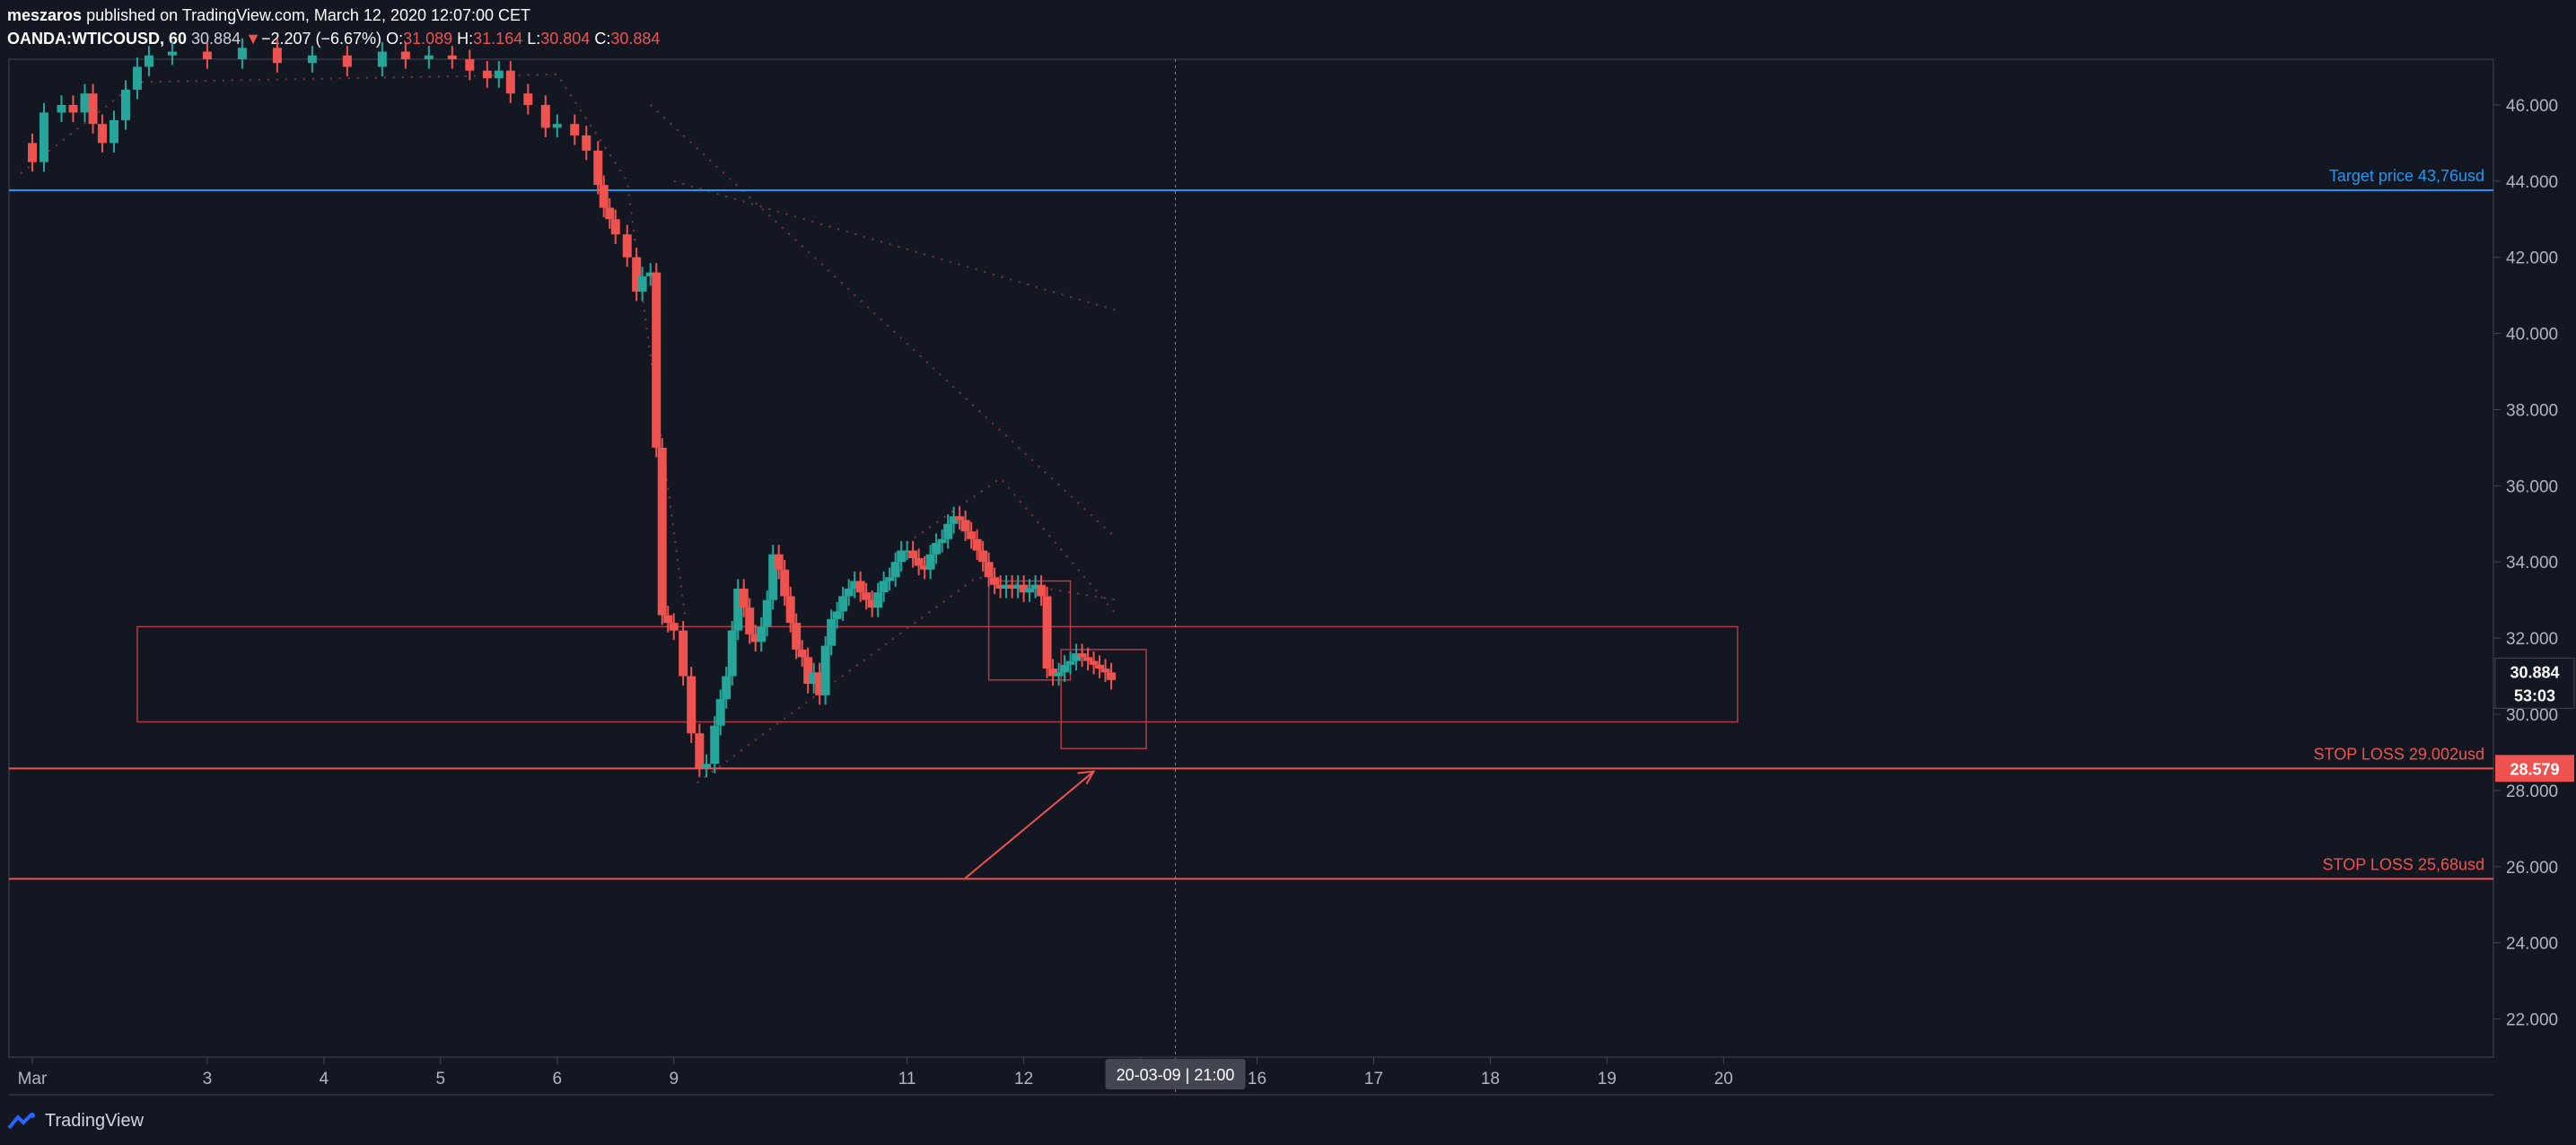 This screenshot has height=1145, width=2576. What do you see at coordinates (2532, 944) in the screenshot?
I see `y-tick-label: 24.000` at bounding box center [2532, 944].